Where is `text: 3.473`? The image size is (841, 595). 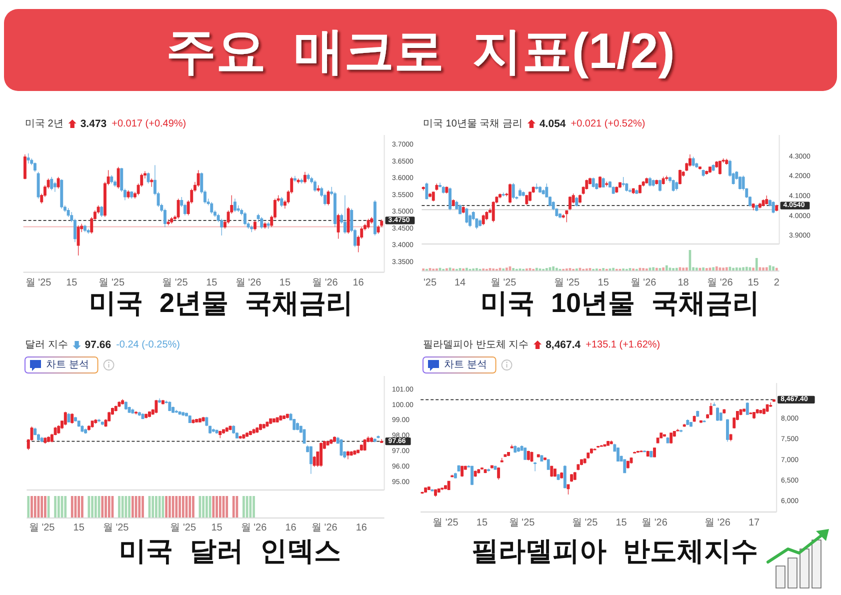
text: 3.473 is located at coordinates (93, 124).